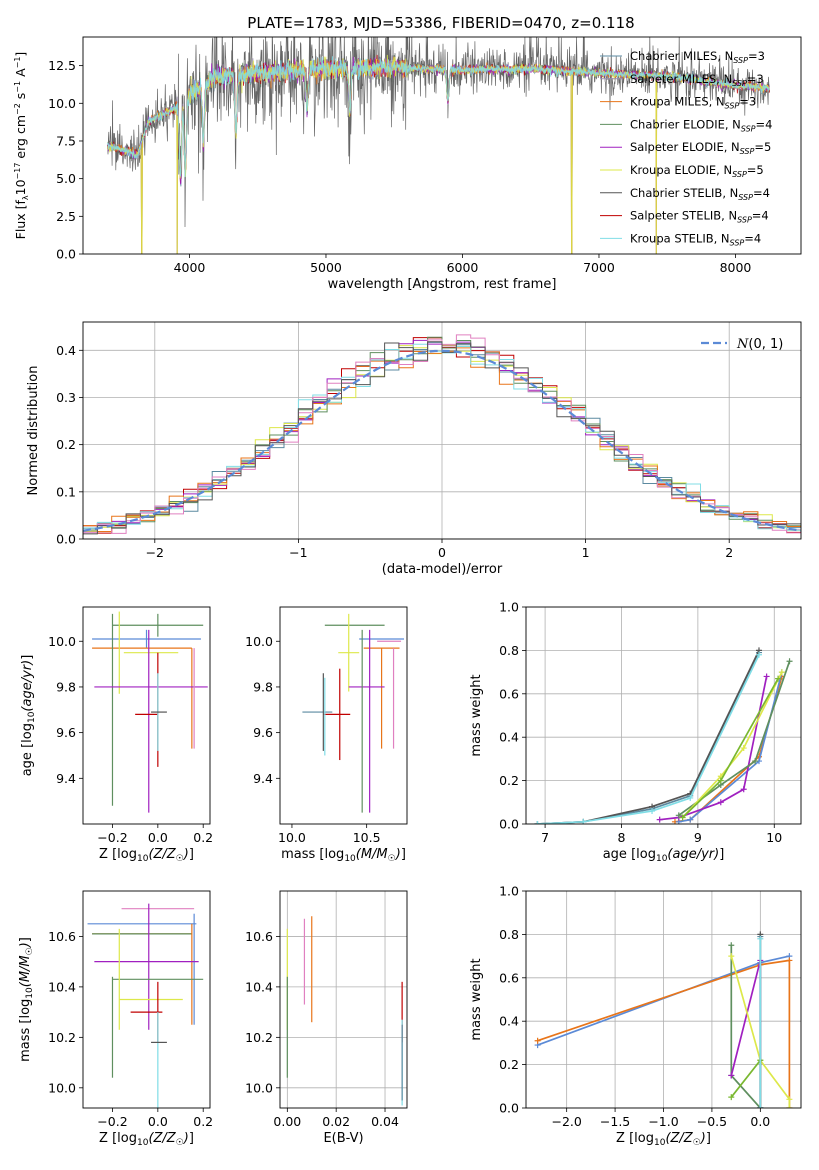  I want to click on histogram-series, so click(442, 440).